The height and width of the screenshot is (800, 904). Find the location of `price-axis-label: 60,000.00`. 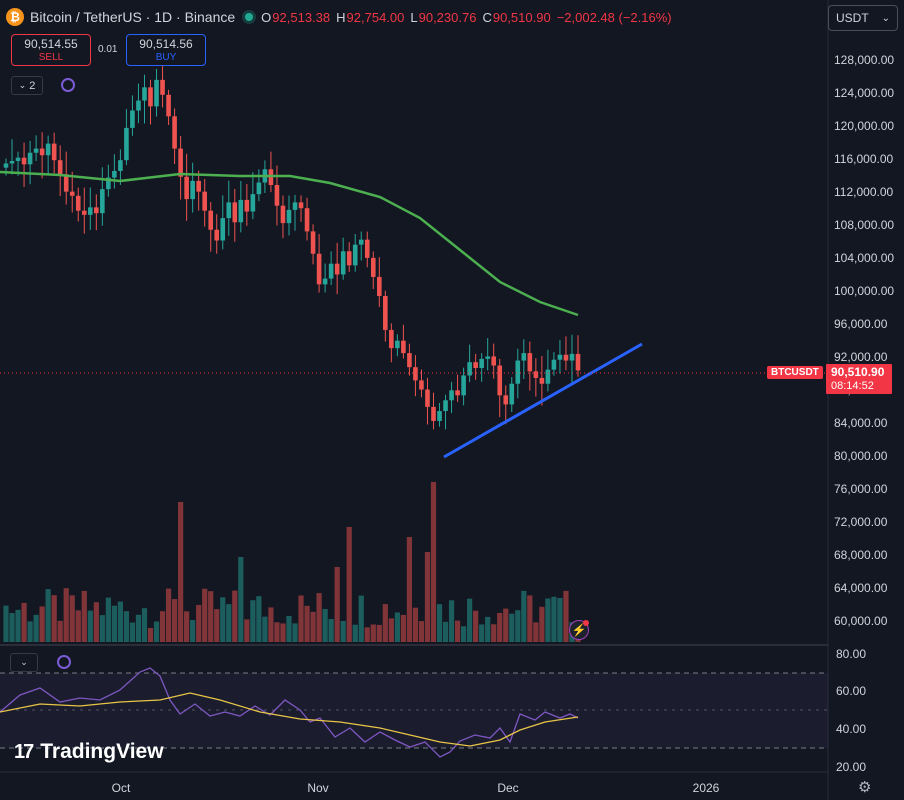

price-axis-label: 60,000.00 is located at coordinates (861, 621).